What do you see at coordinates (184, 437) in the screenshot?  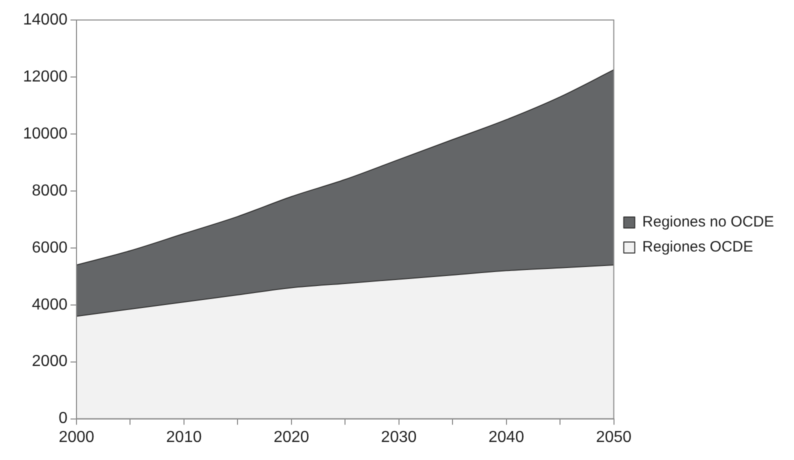 I see `x-tick-label: 2010` at bounding box center [184, 437].